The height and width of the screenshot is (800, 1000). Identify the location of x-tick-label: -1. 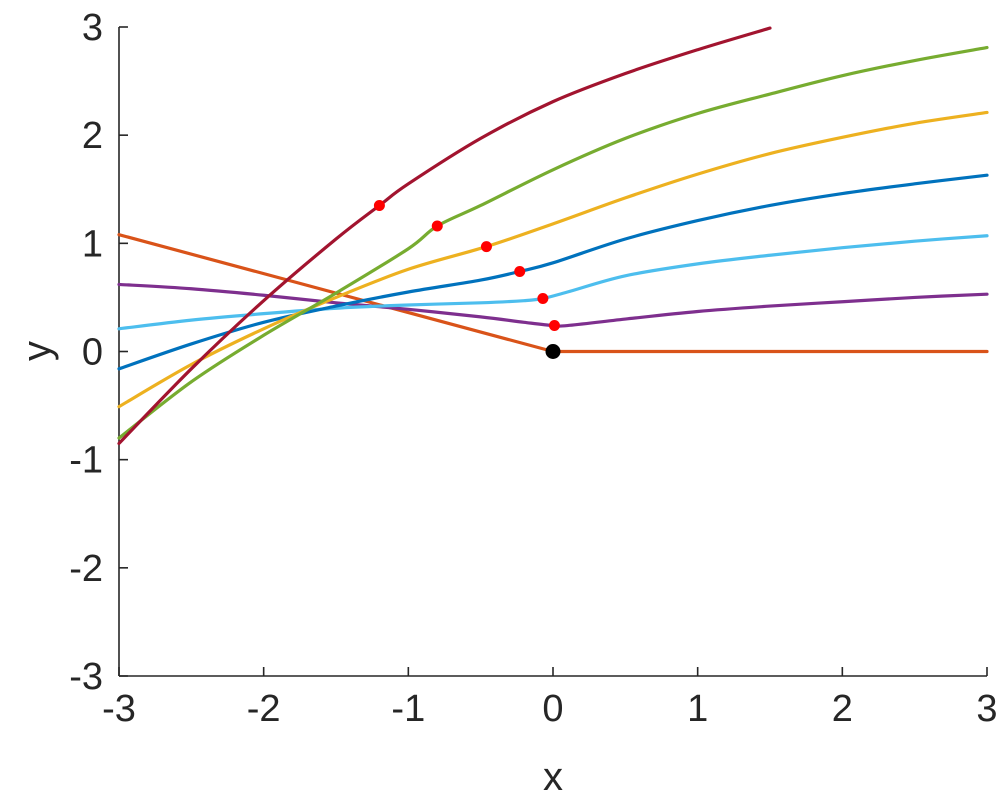
(408, 709).